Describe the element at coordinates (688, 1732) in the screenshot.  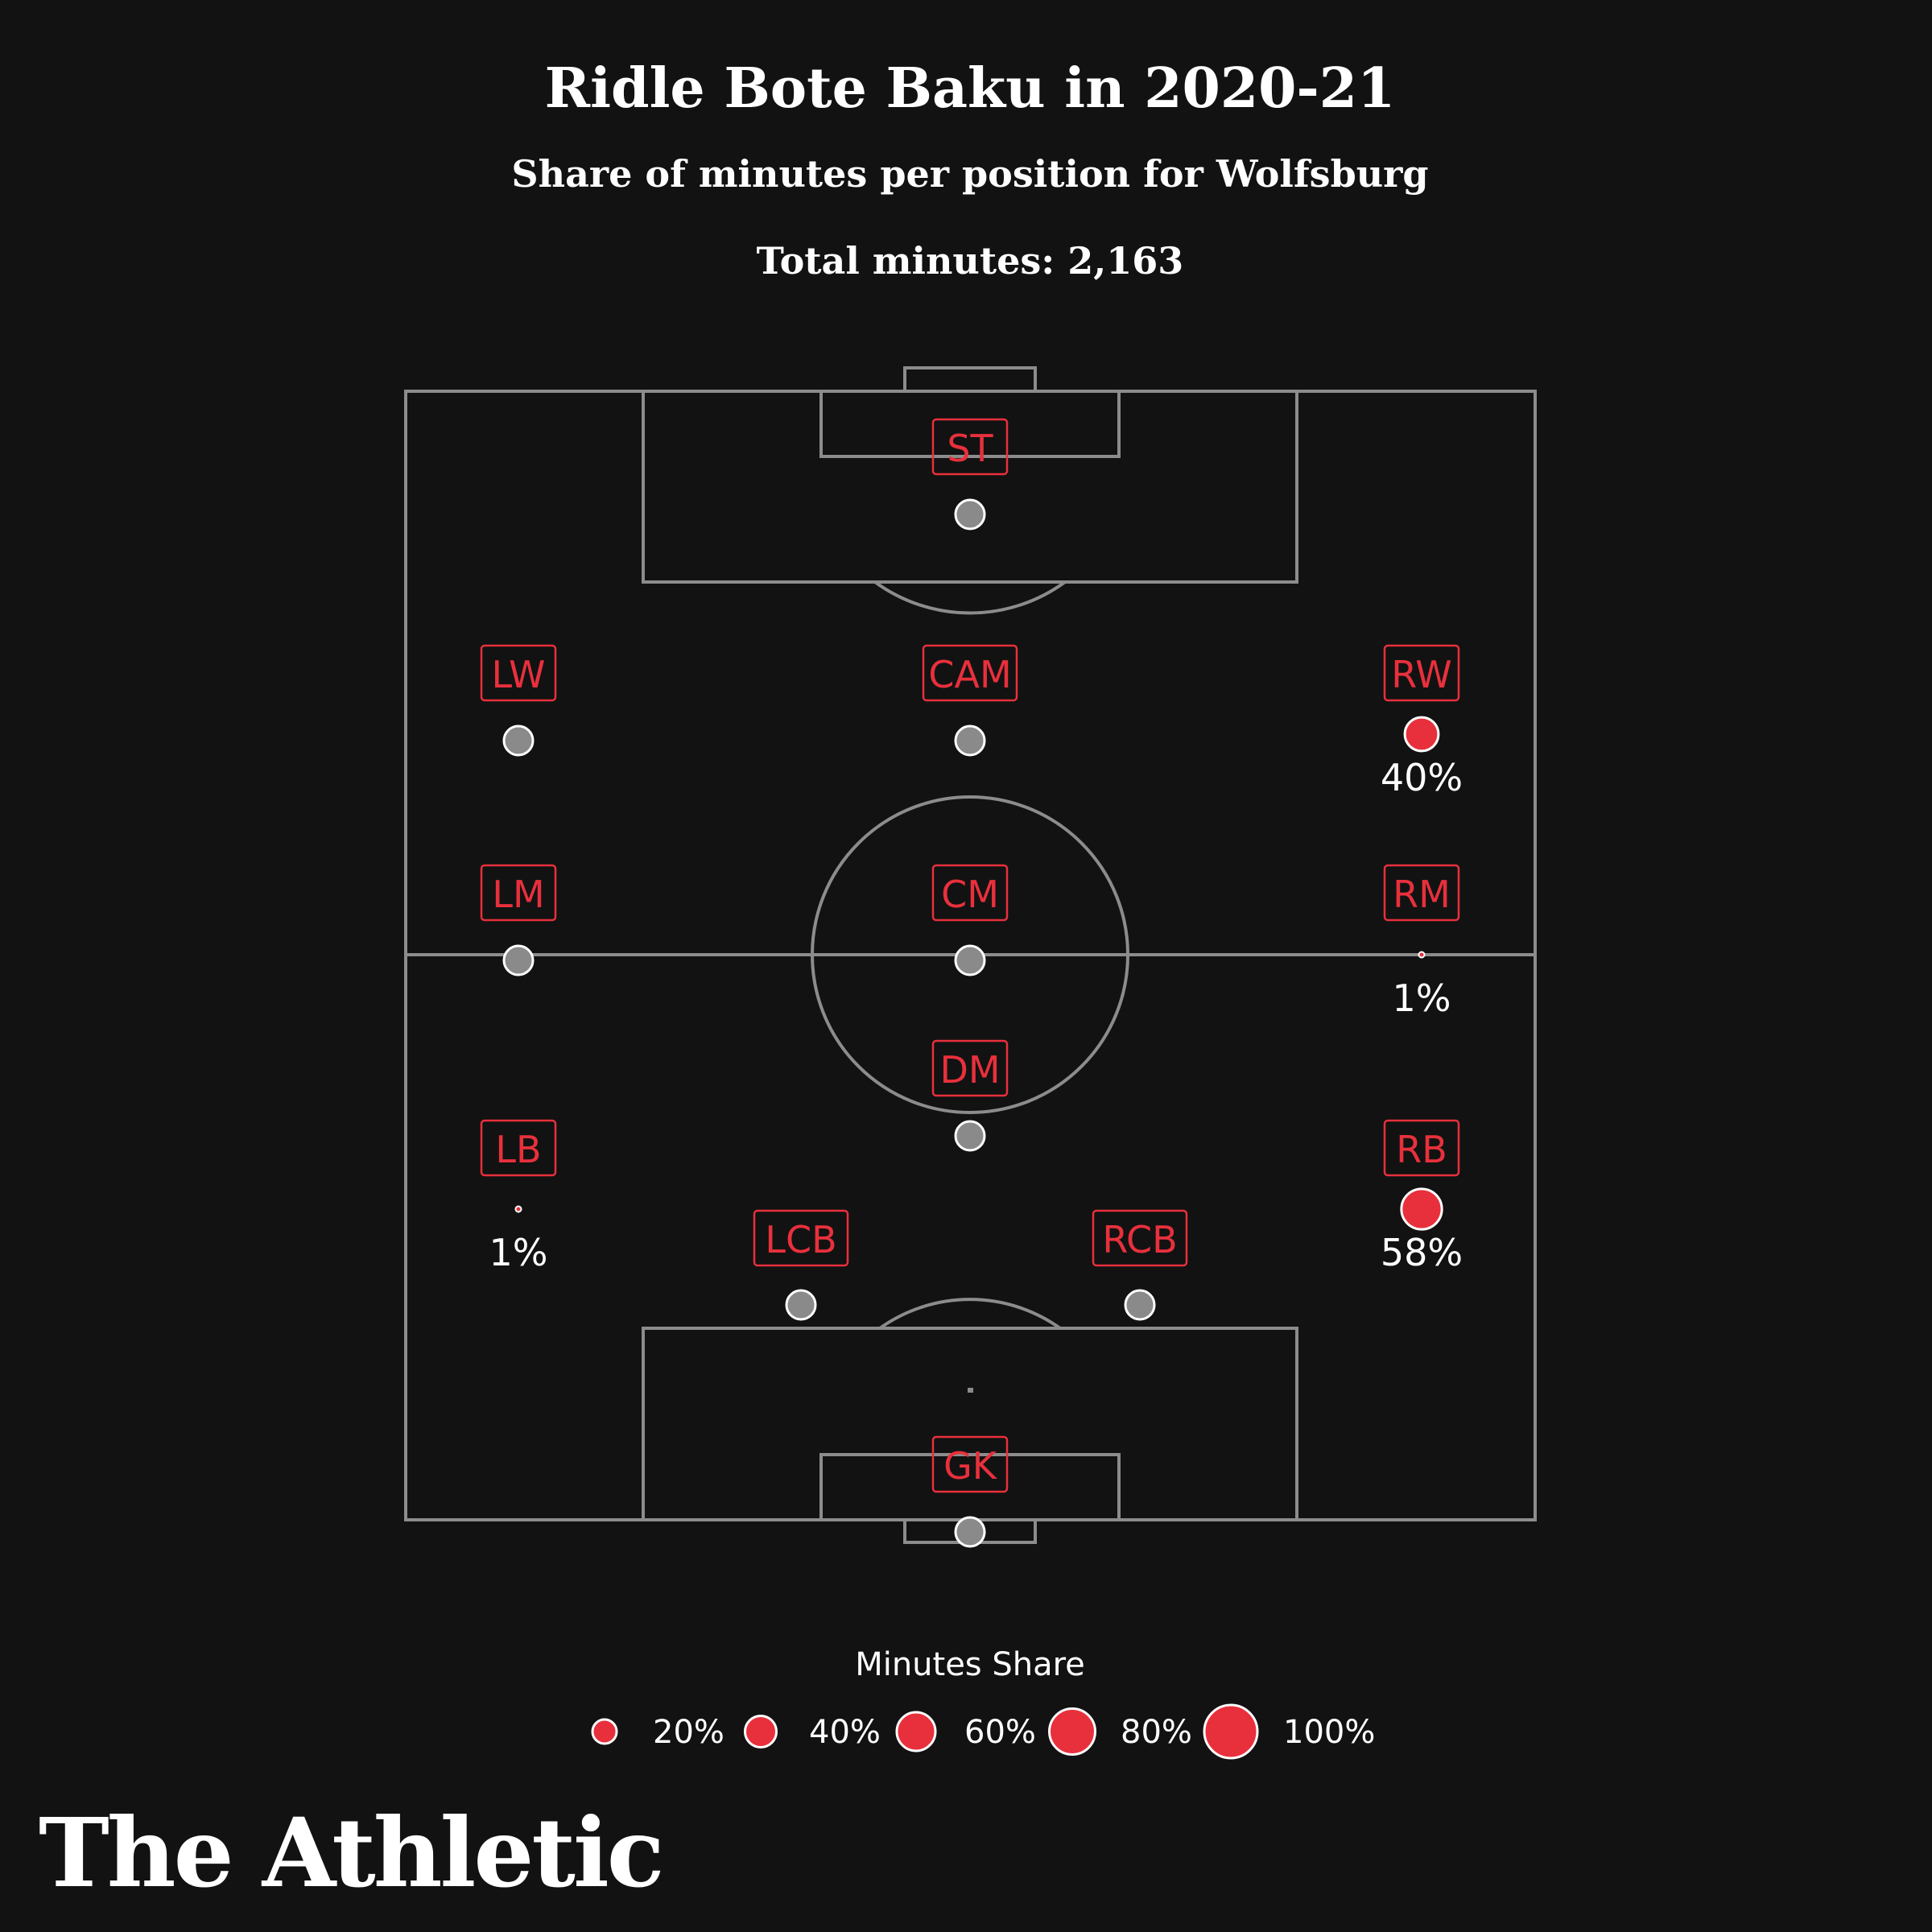
I see `legend-label: 20%` at that location.